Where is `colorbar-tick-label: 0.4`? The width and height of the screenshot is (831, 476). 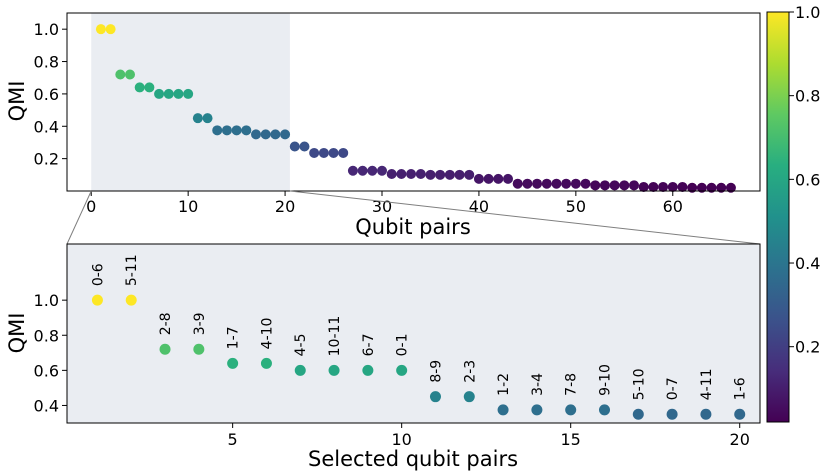
colorbar-tick-label: 0.4 is located at coordinates (807, 263).